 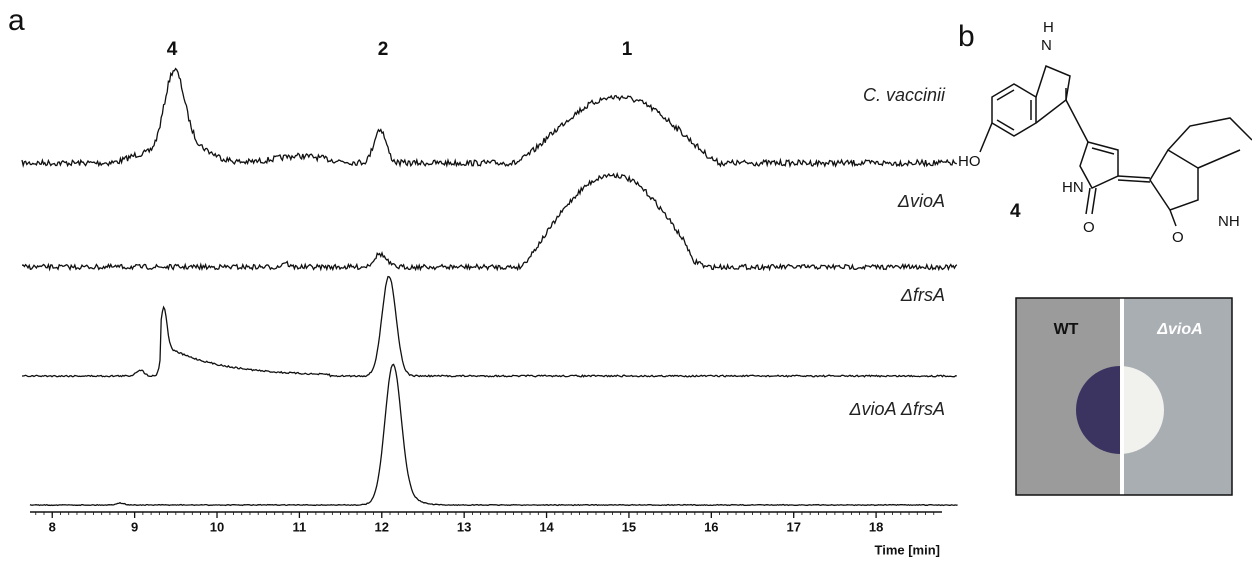 What do you see at coordinates (711, 526) in the screenshot?
I see `x-tick-label: 16` at bounding box center [711, 526].